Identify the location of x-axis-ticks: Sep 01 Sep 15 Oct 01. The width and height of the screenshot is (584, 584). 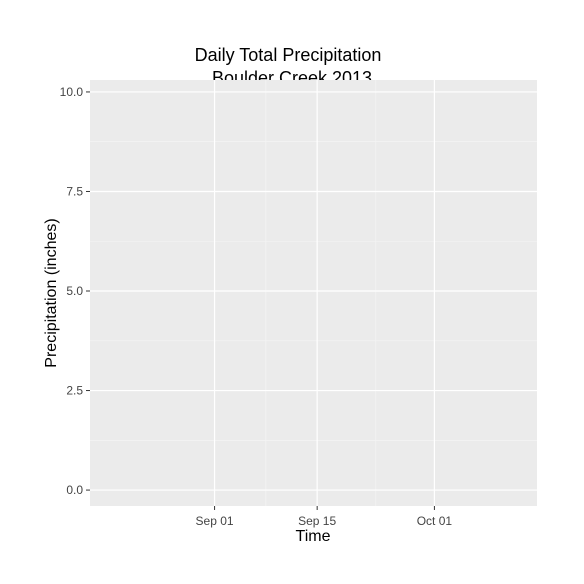
(324, 517).